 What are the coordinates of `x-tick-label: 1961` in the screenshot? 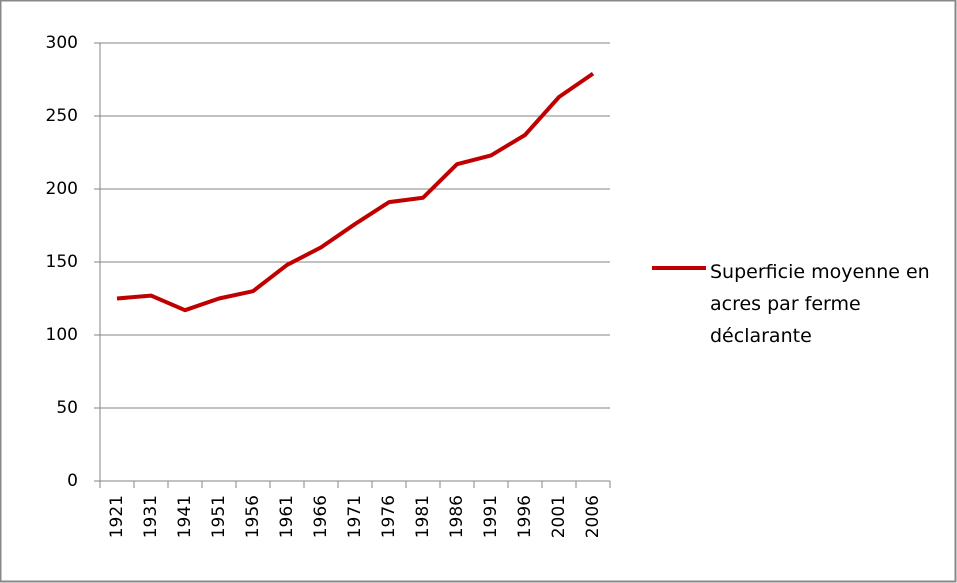 It's located at (287, 516).